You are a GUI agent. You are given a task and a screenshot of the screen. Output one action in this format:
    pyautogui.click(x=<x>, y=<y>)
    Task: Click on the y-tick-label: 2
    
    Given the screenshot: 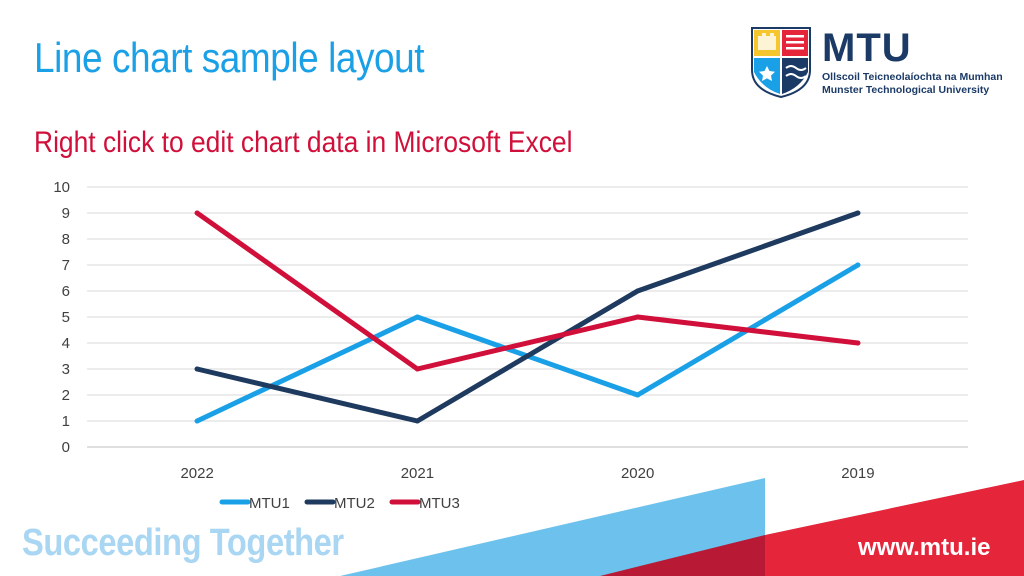 What is the action you would take?
    pyautogui.click(x=66, y=395)
    